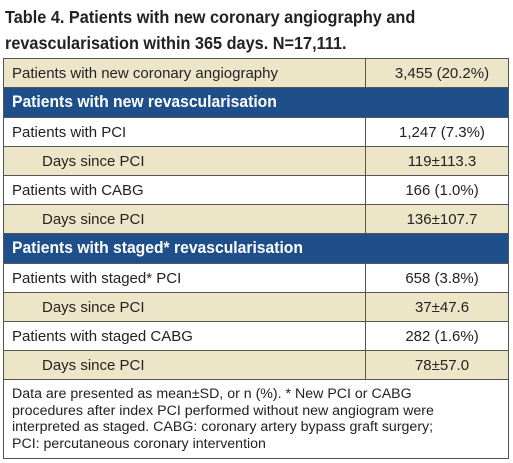 The width and height of the screenshot is (513, 463). What do you see at coordinates (185, 278) in the screenshot?
I see `row-label: Patients with staged* PCI` at bounding box center [185, 278].